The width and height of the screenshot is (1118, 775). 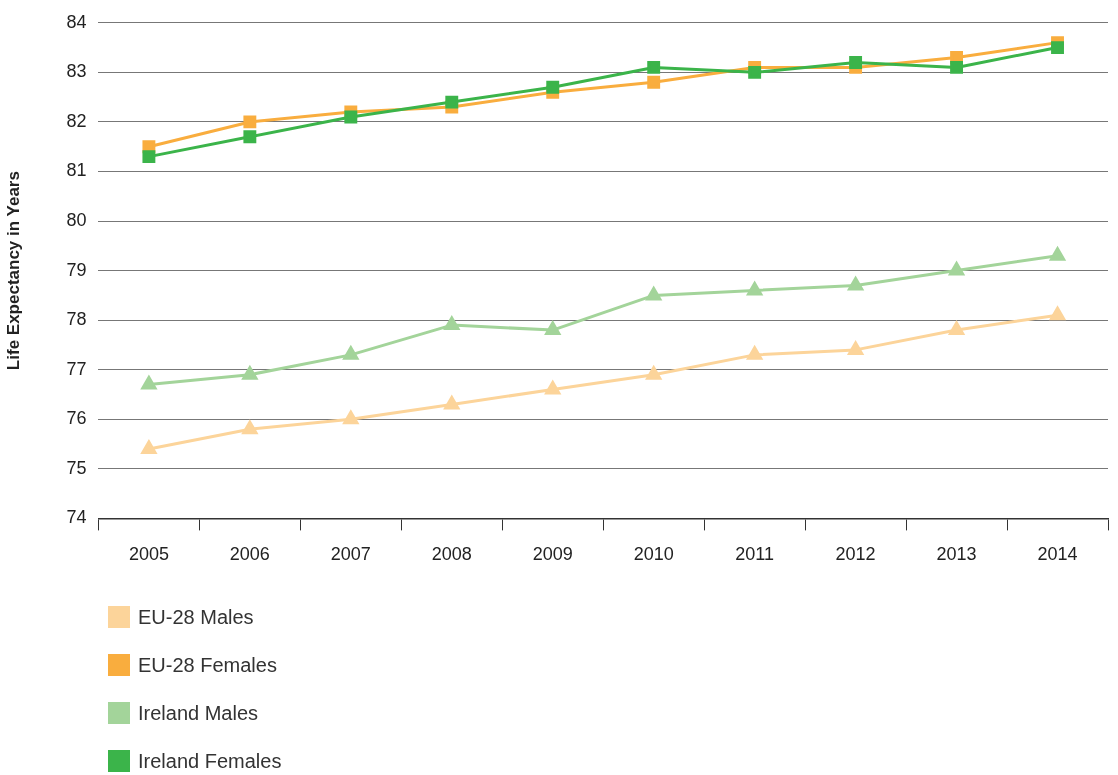 What do you see at coordinates (350, 554) in the screenshot?
I see `x-tick-label: 2007` at bounding box center [350, 554].